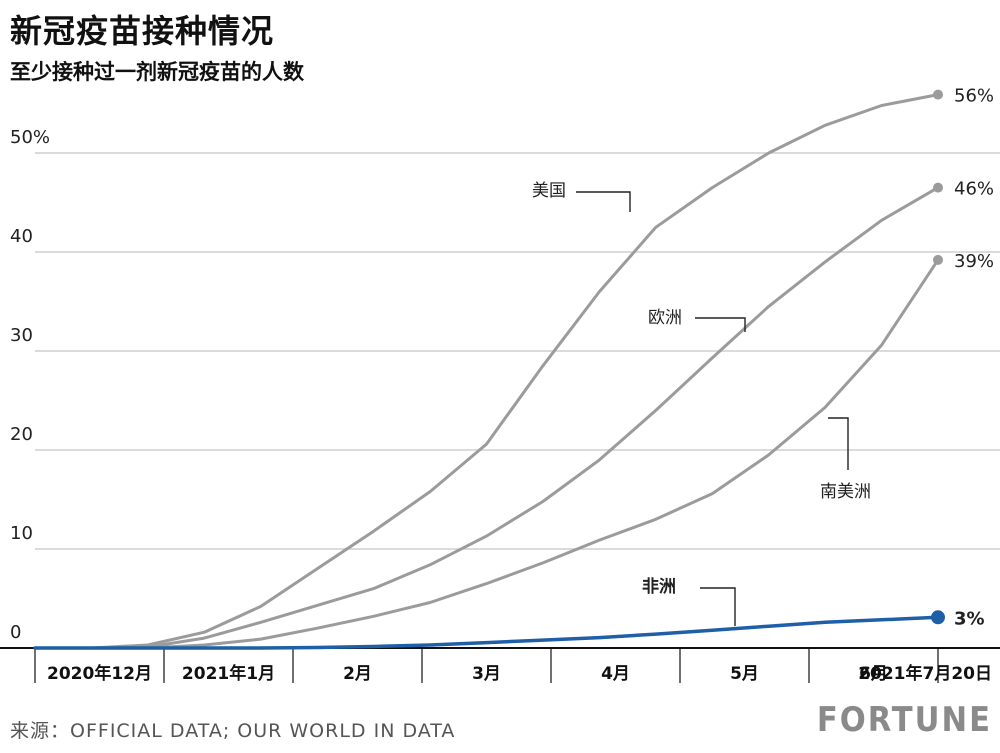 This screenshot has width=1000, height=753. What do you see at coordinates (969, 618) in the screenshot?
I see `series-end-label: 3%` at bounding box center [969, 618].